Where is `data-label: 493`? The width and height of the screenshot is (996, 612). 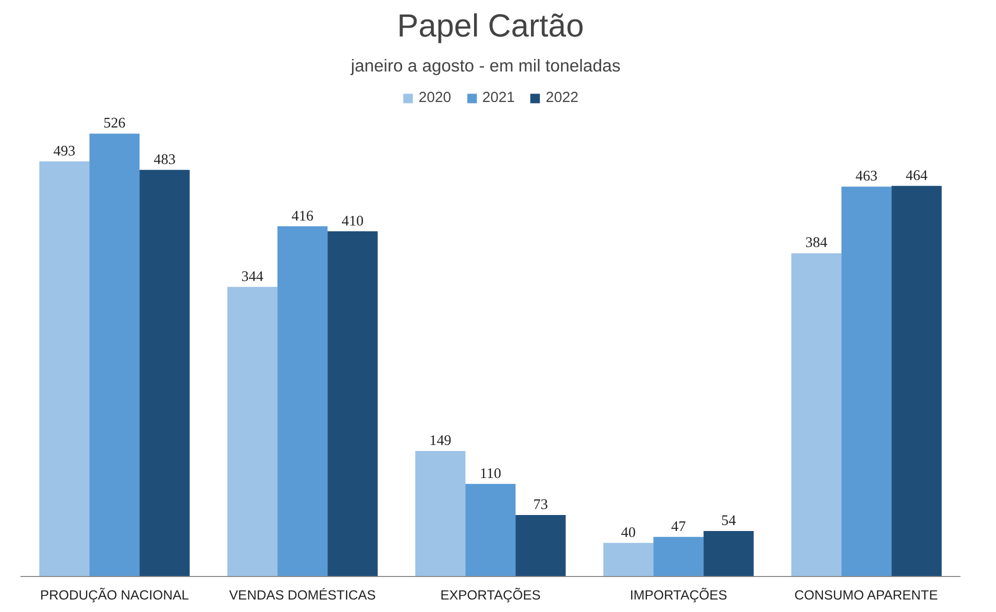 data-label: 493 is located at coordinates (64, 151).